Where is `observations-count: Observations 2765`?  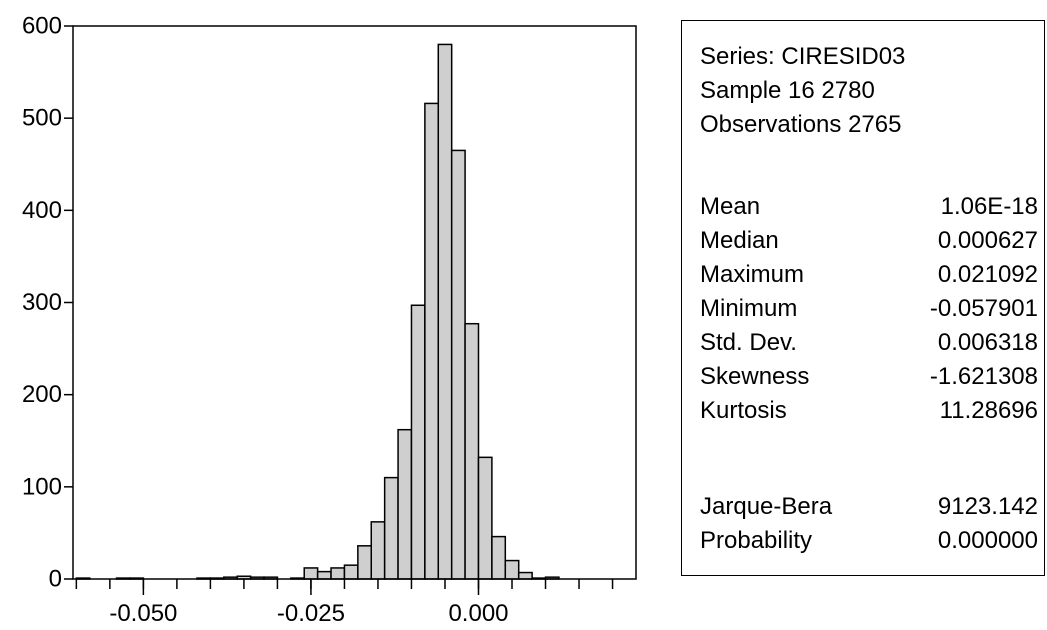 observations-count: Observations 2765 is located at coordinates (801, 124).